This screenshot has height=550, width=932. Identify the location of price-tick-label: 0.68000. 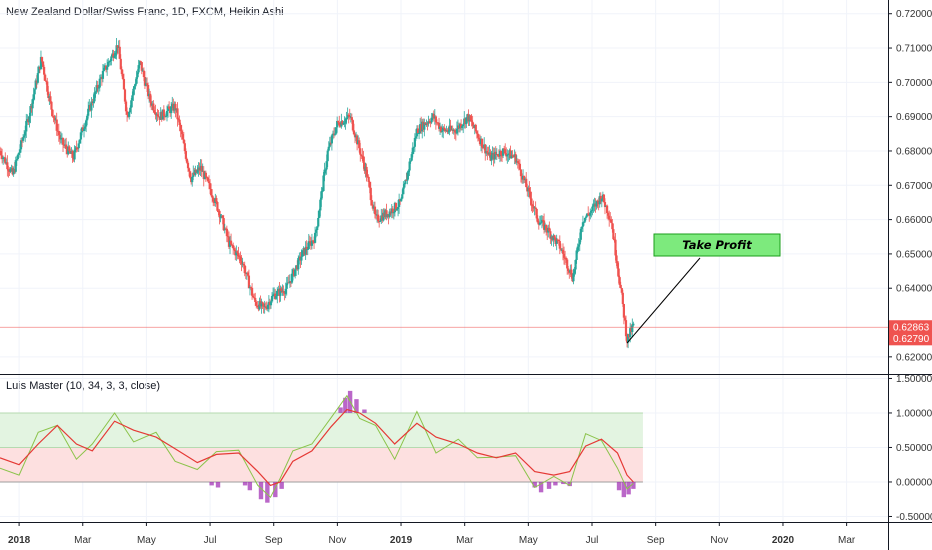
(914, 151).